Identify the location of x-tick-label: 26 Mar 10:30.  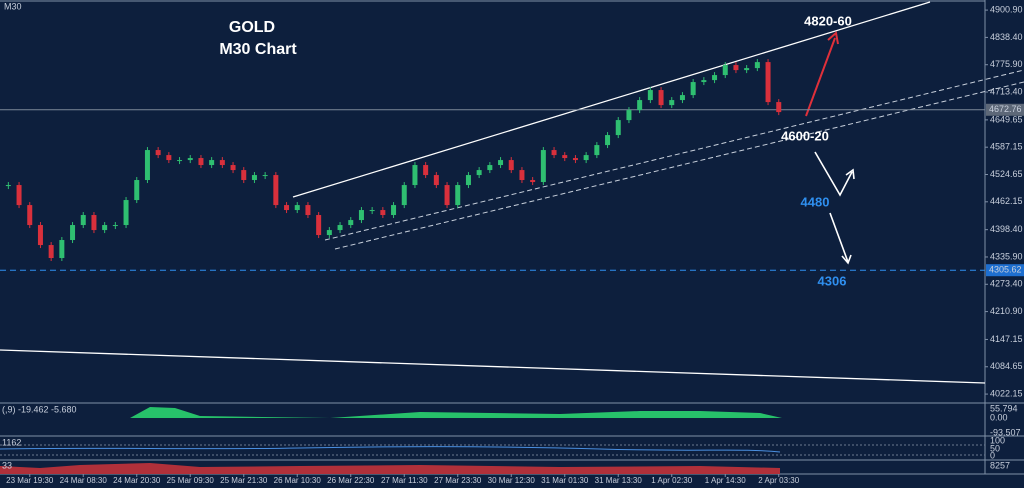
(298, 480).